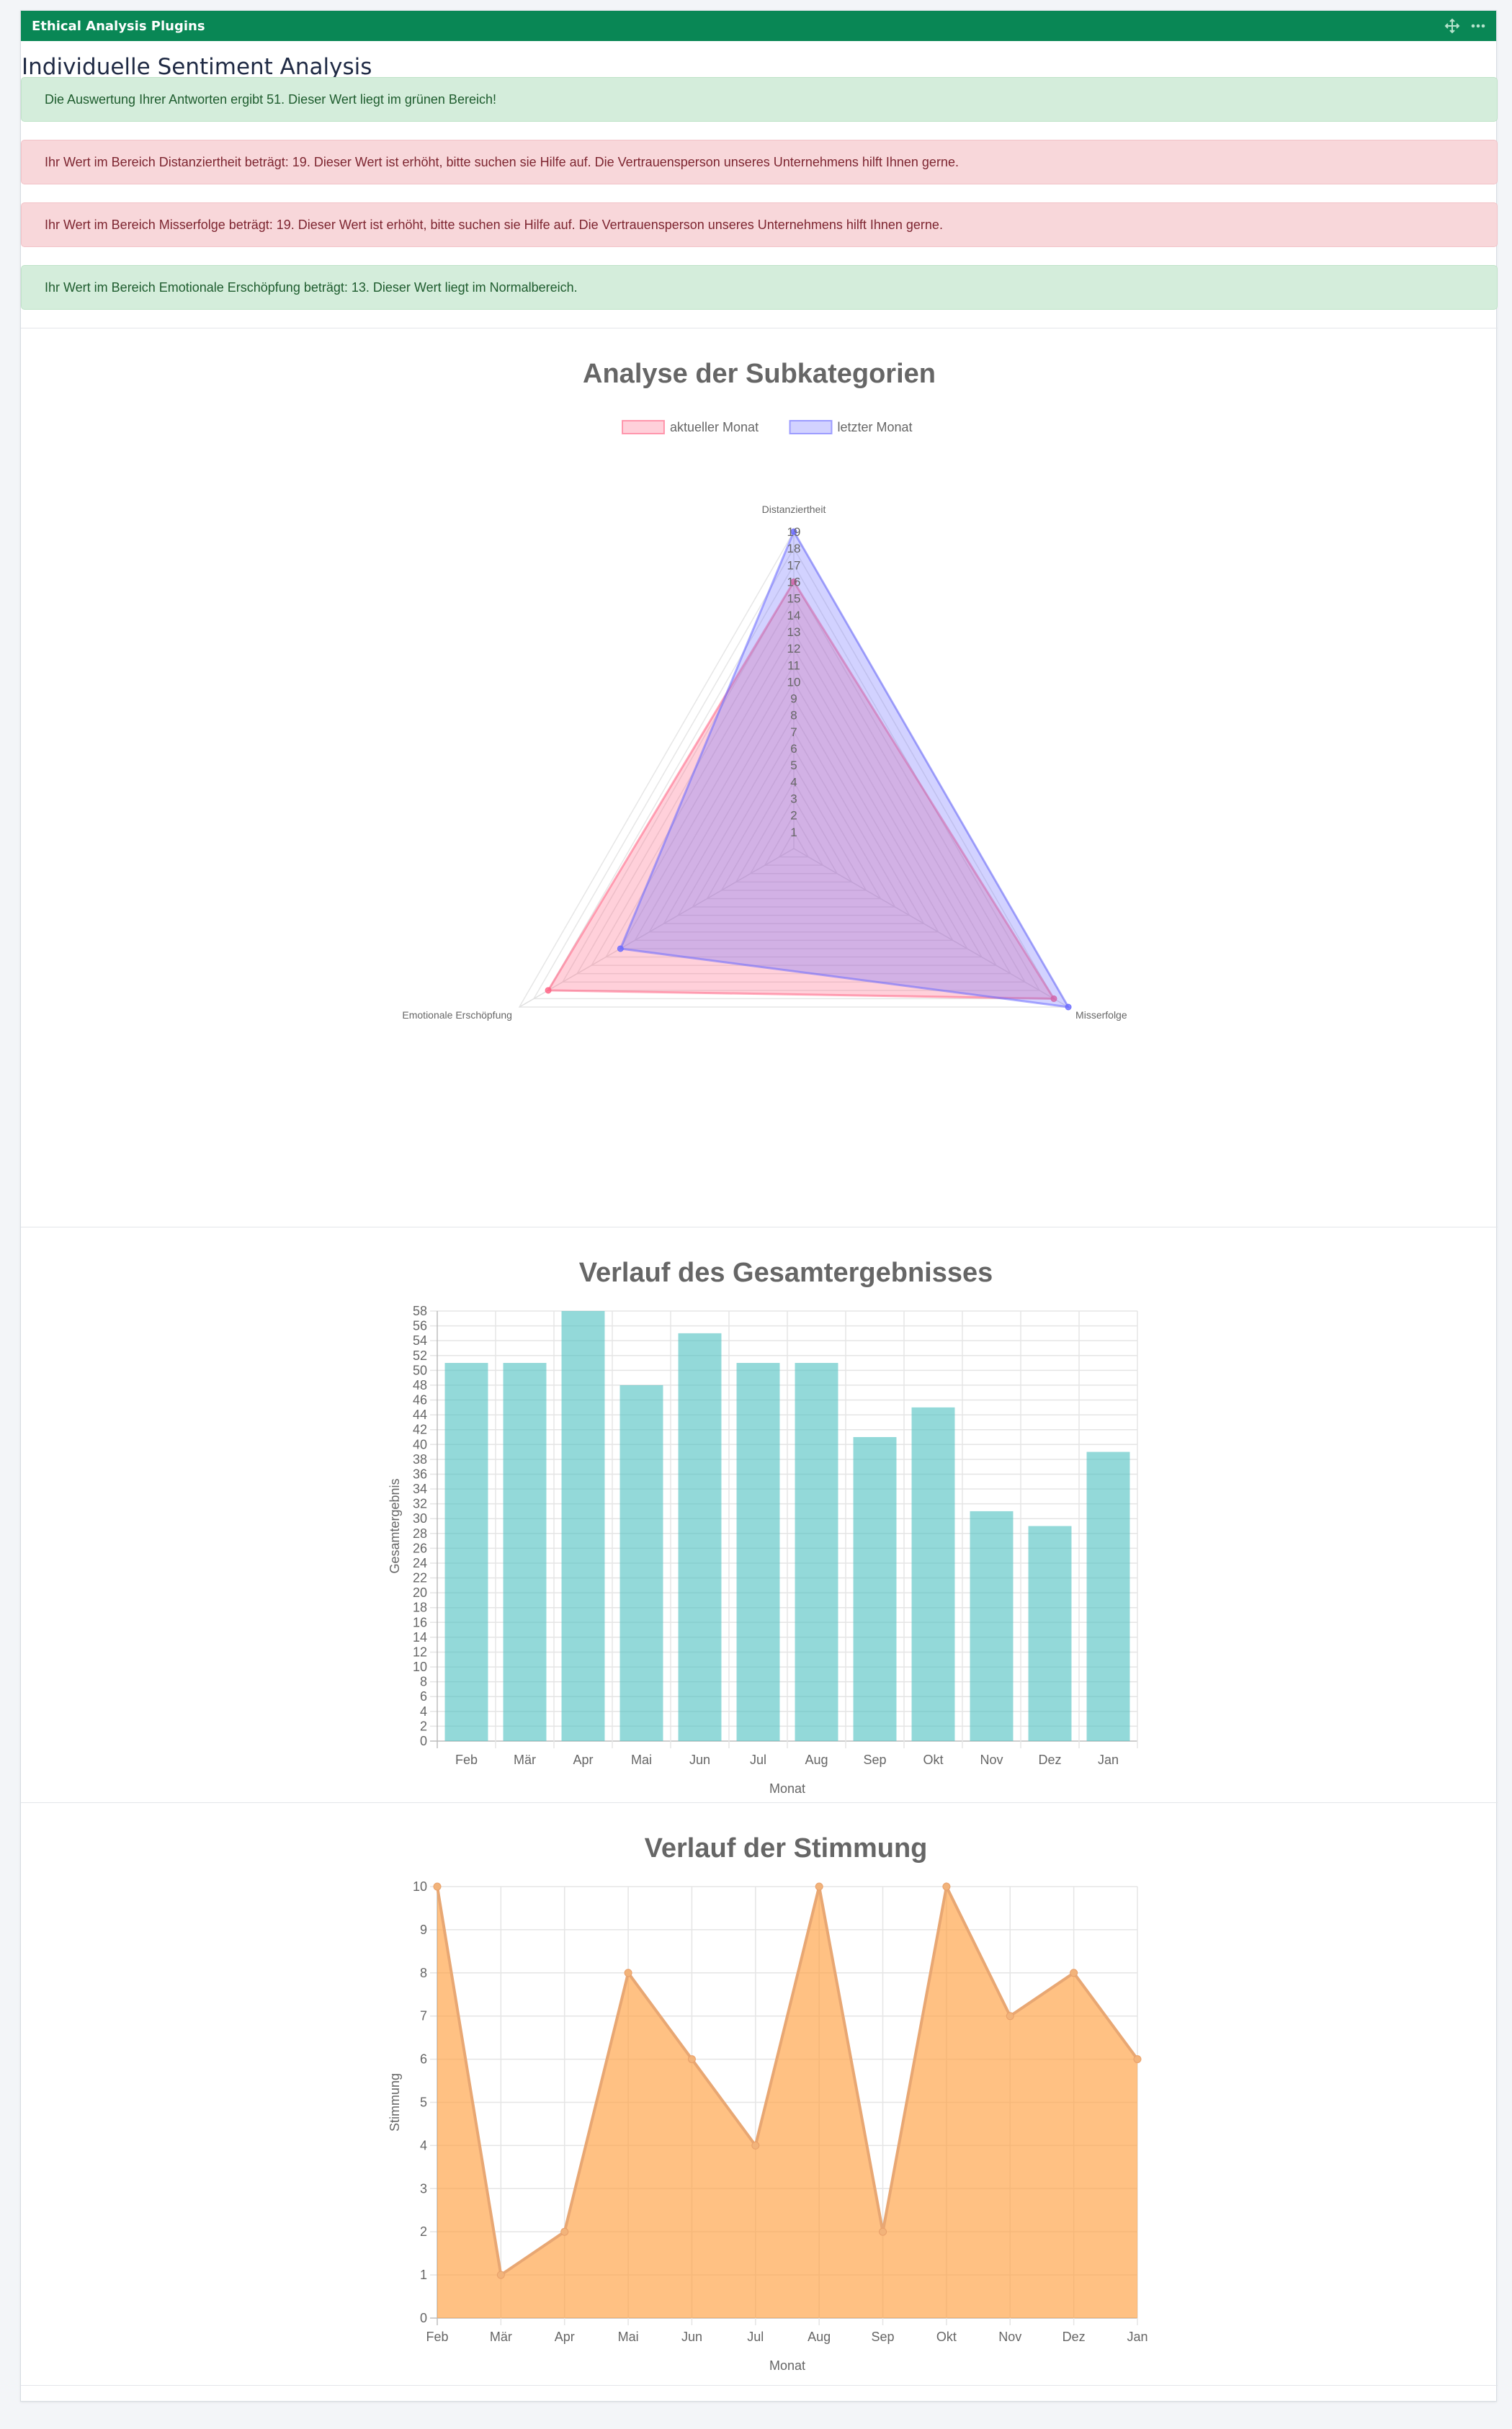  I want to click on bar-Apr, so click(583, 1526).